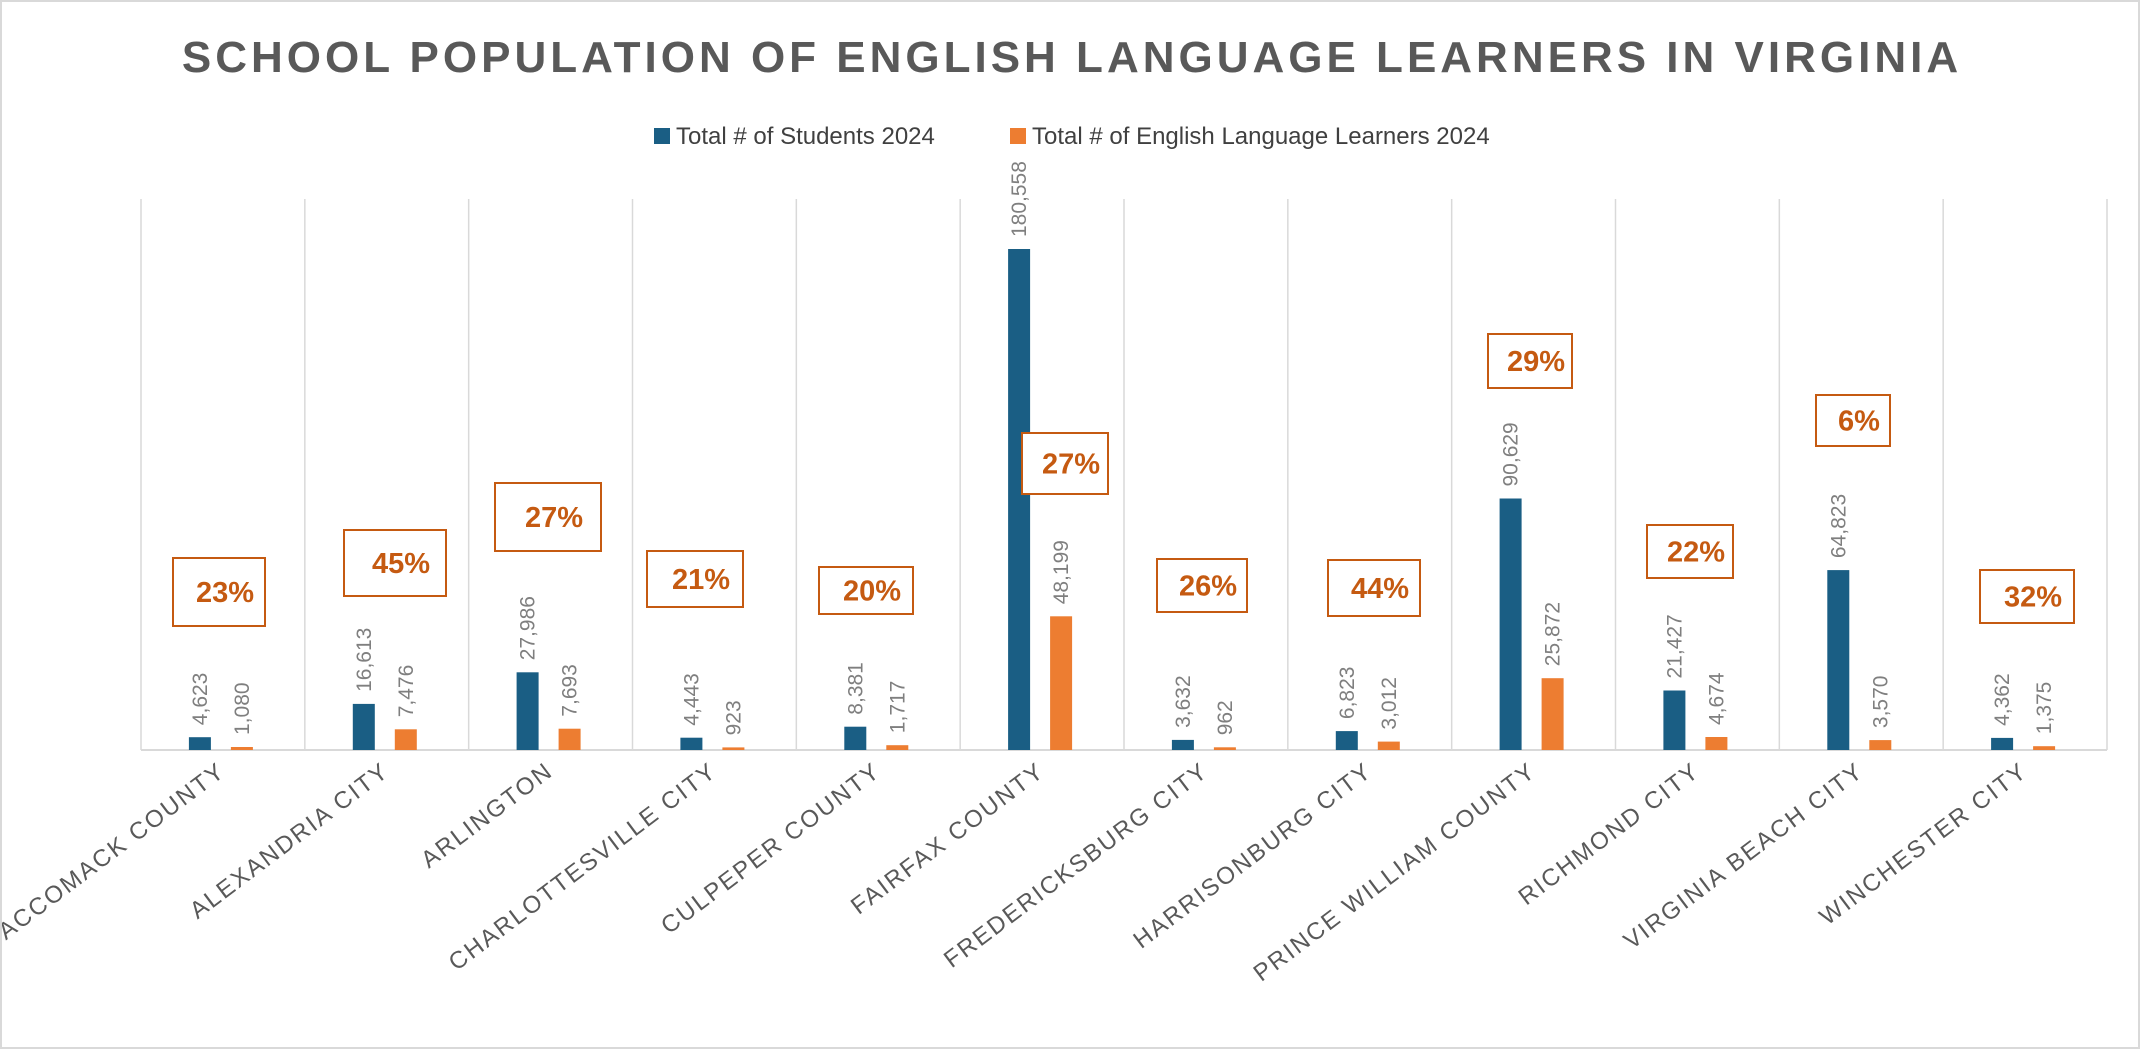  What do you see at coordinates (691, 699) in the screenshot?
I see `data-label-total-students: 4,443` at bounding box center [691, 699].